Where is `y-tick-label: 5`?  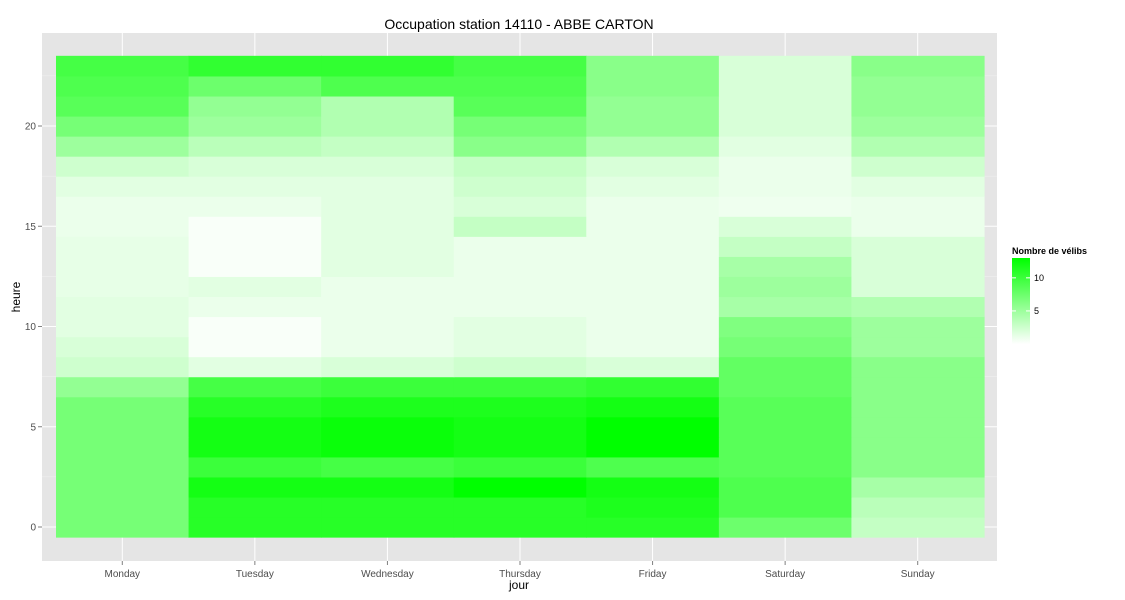
y-tick-label: 5 is located at coordinates (33, 427).